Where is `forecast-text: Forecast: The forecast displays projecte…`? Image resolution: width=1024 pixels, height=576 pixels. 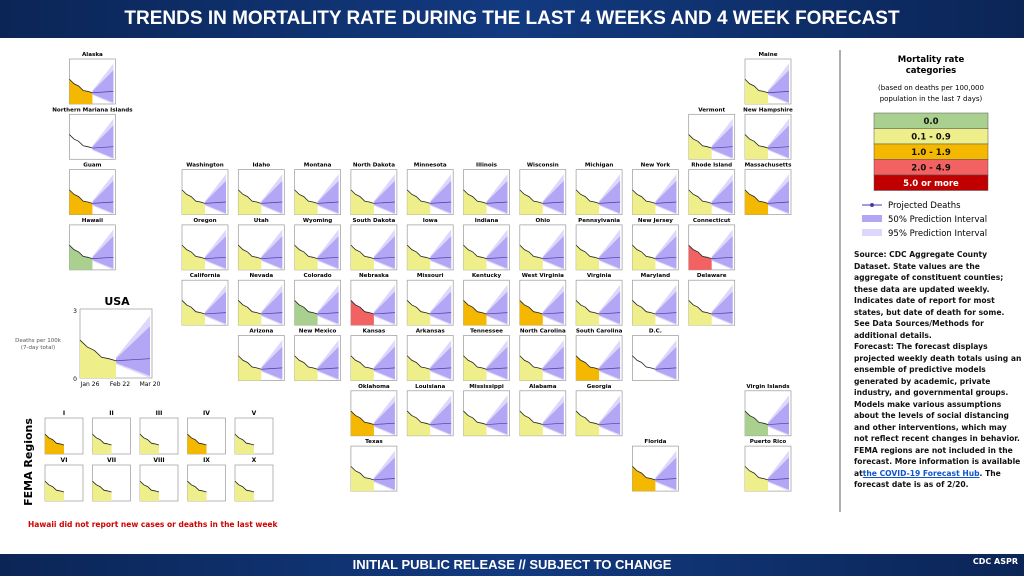 forecast-text: Forecast: The forecast displays projecte… is located at coordinates (938, 416).